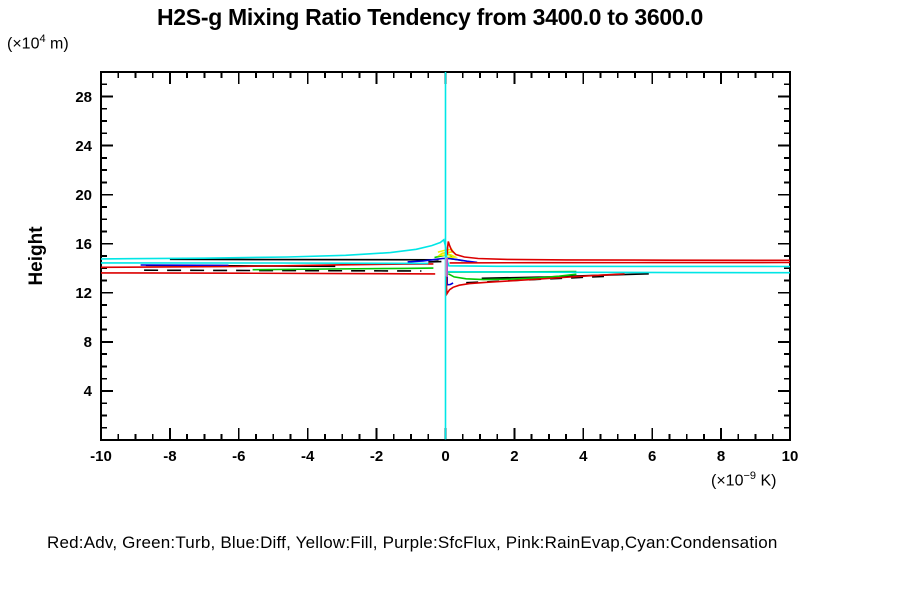 The height and width of the screenshot is (600, 900). I want to click on x-tick-label: 0, so click(445, 456).